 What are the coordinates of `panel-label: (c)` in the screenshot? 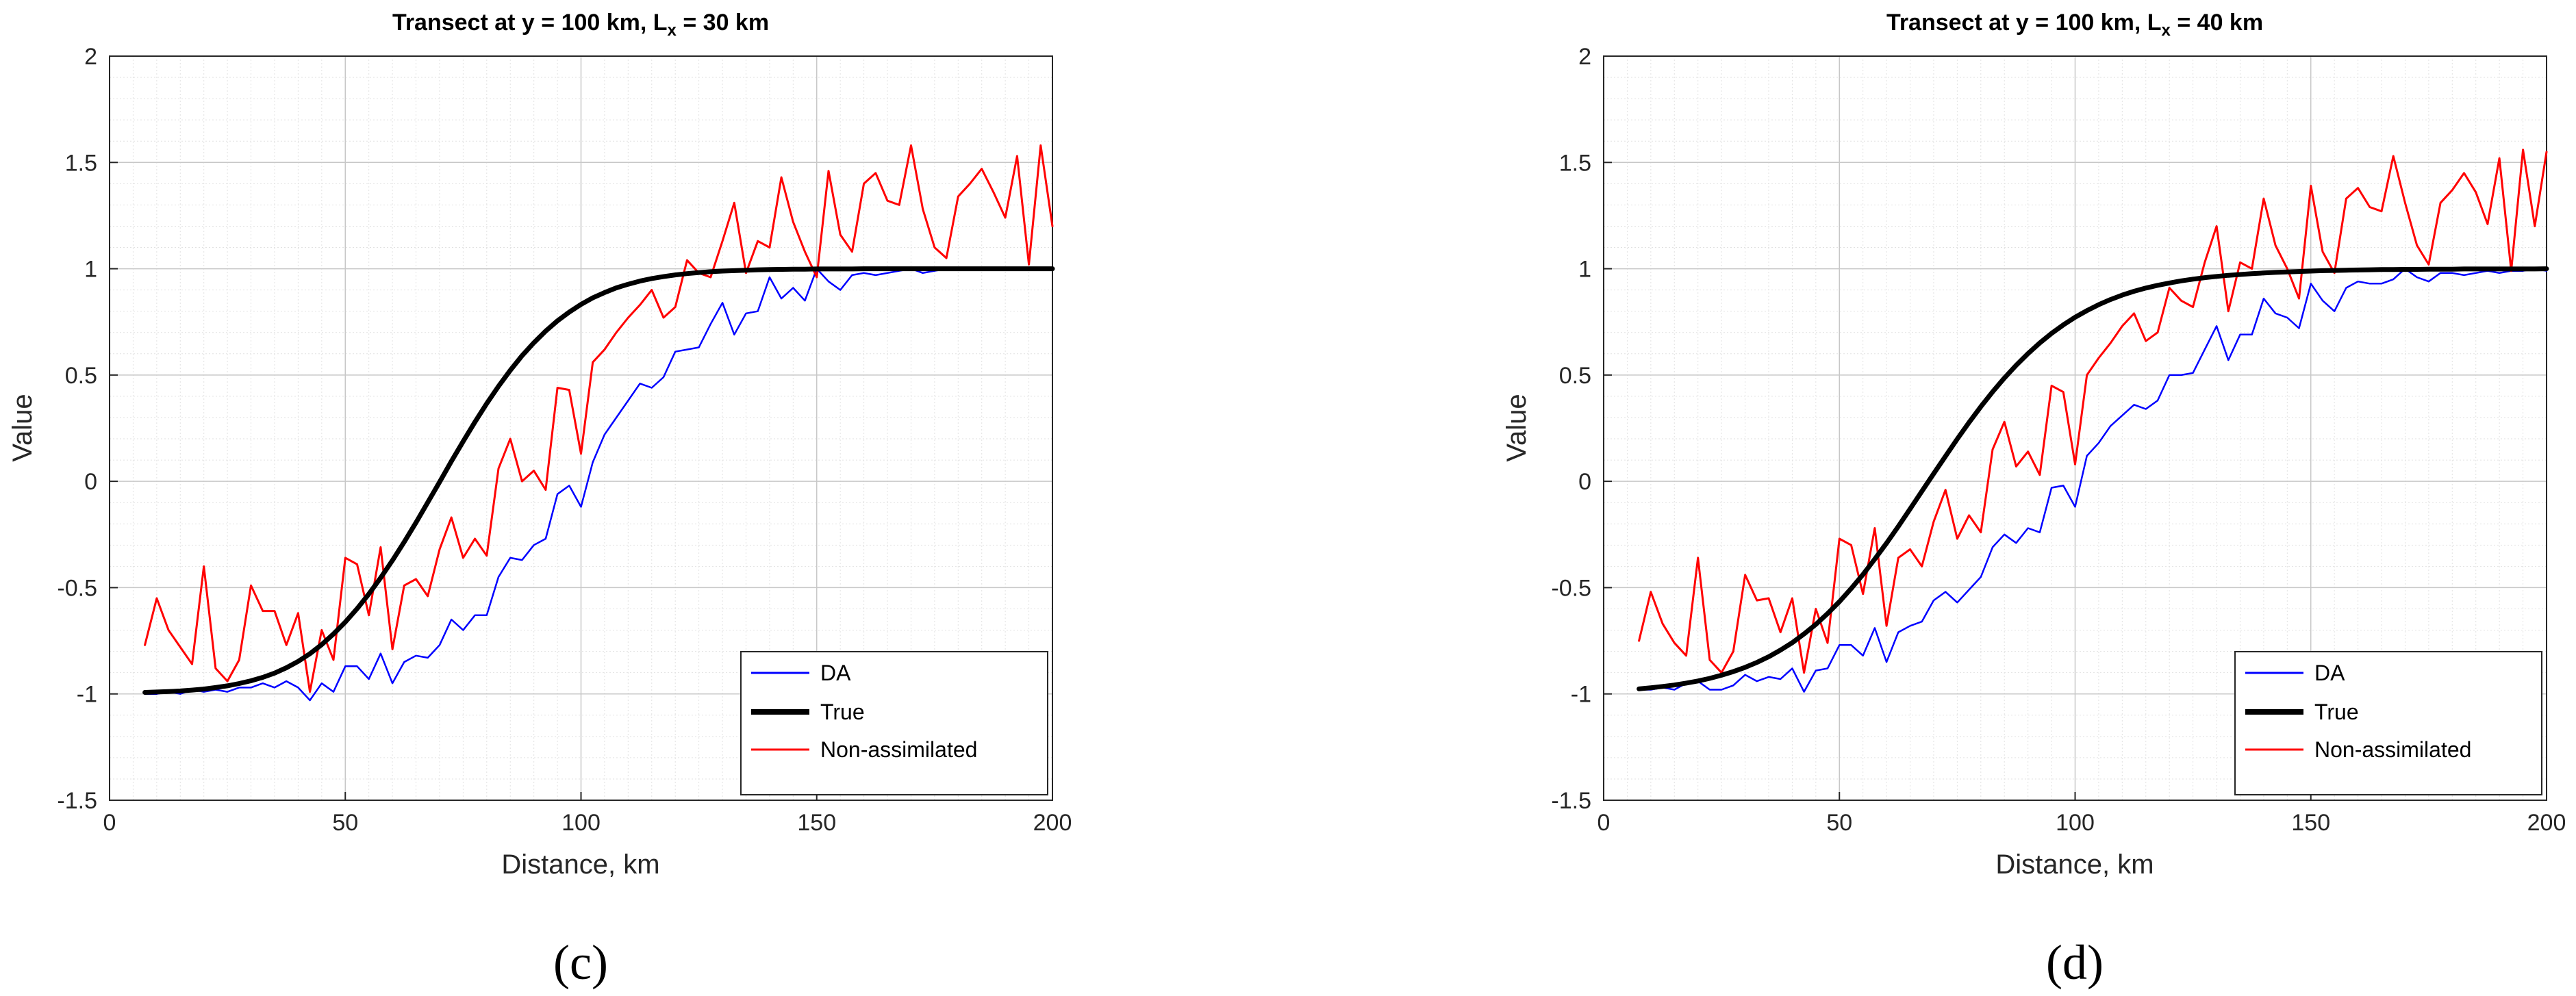 It's located at (580, 962).